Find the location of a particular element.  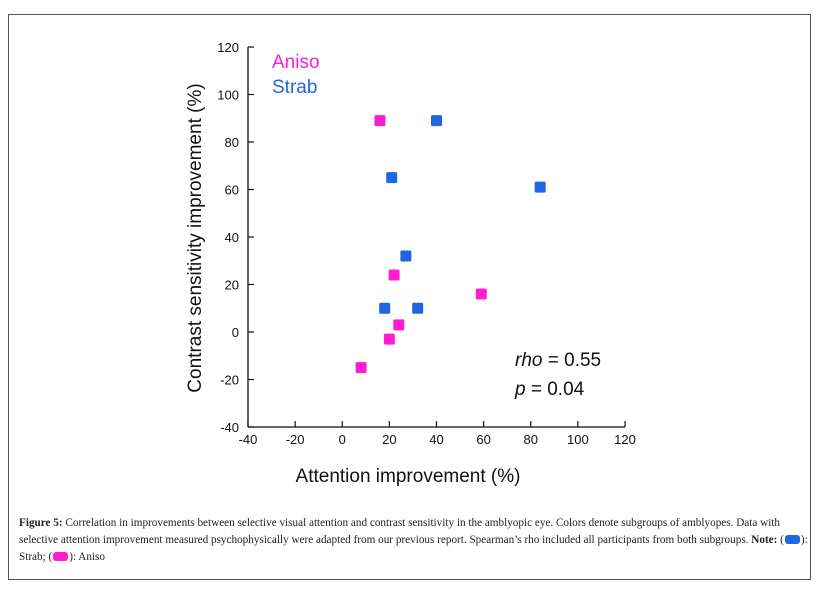

note-strab: ): Strab; ( is located at coordinates (413, 548).